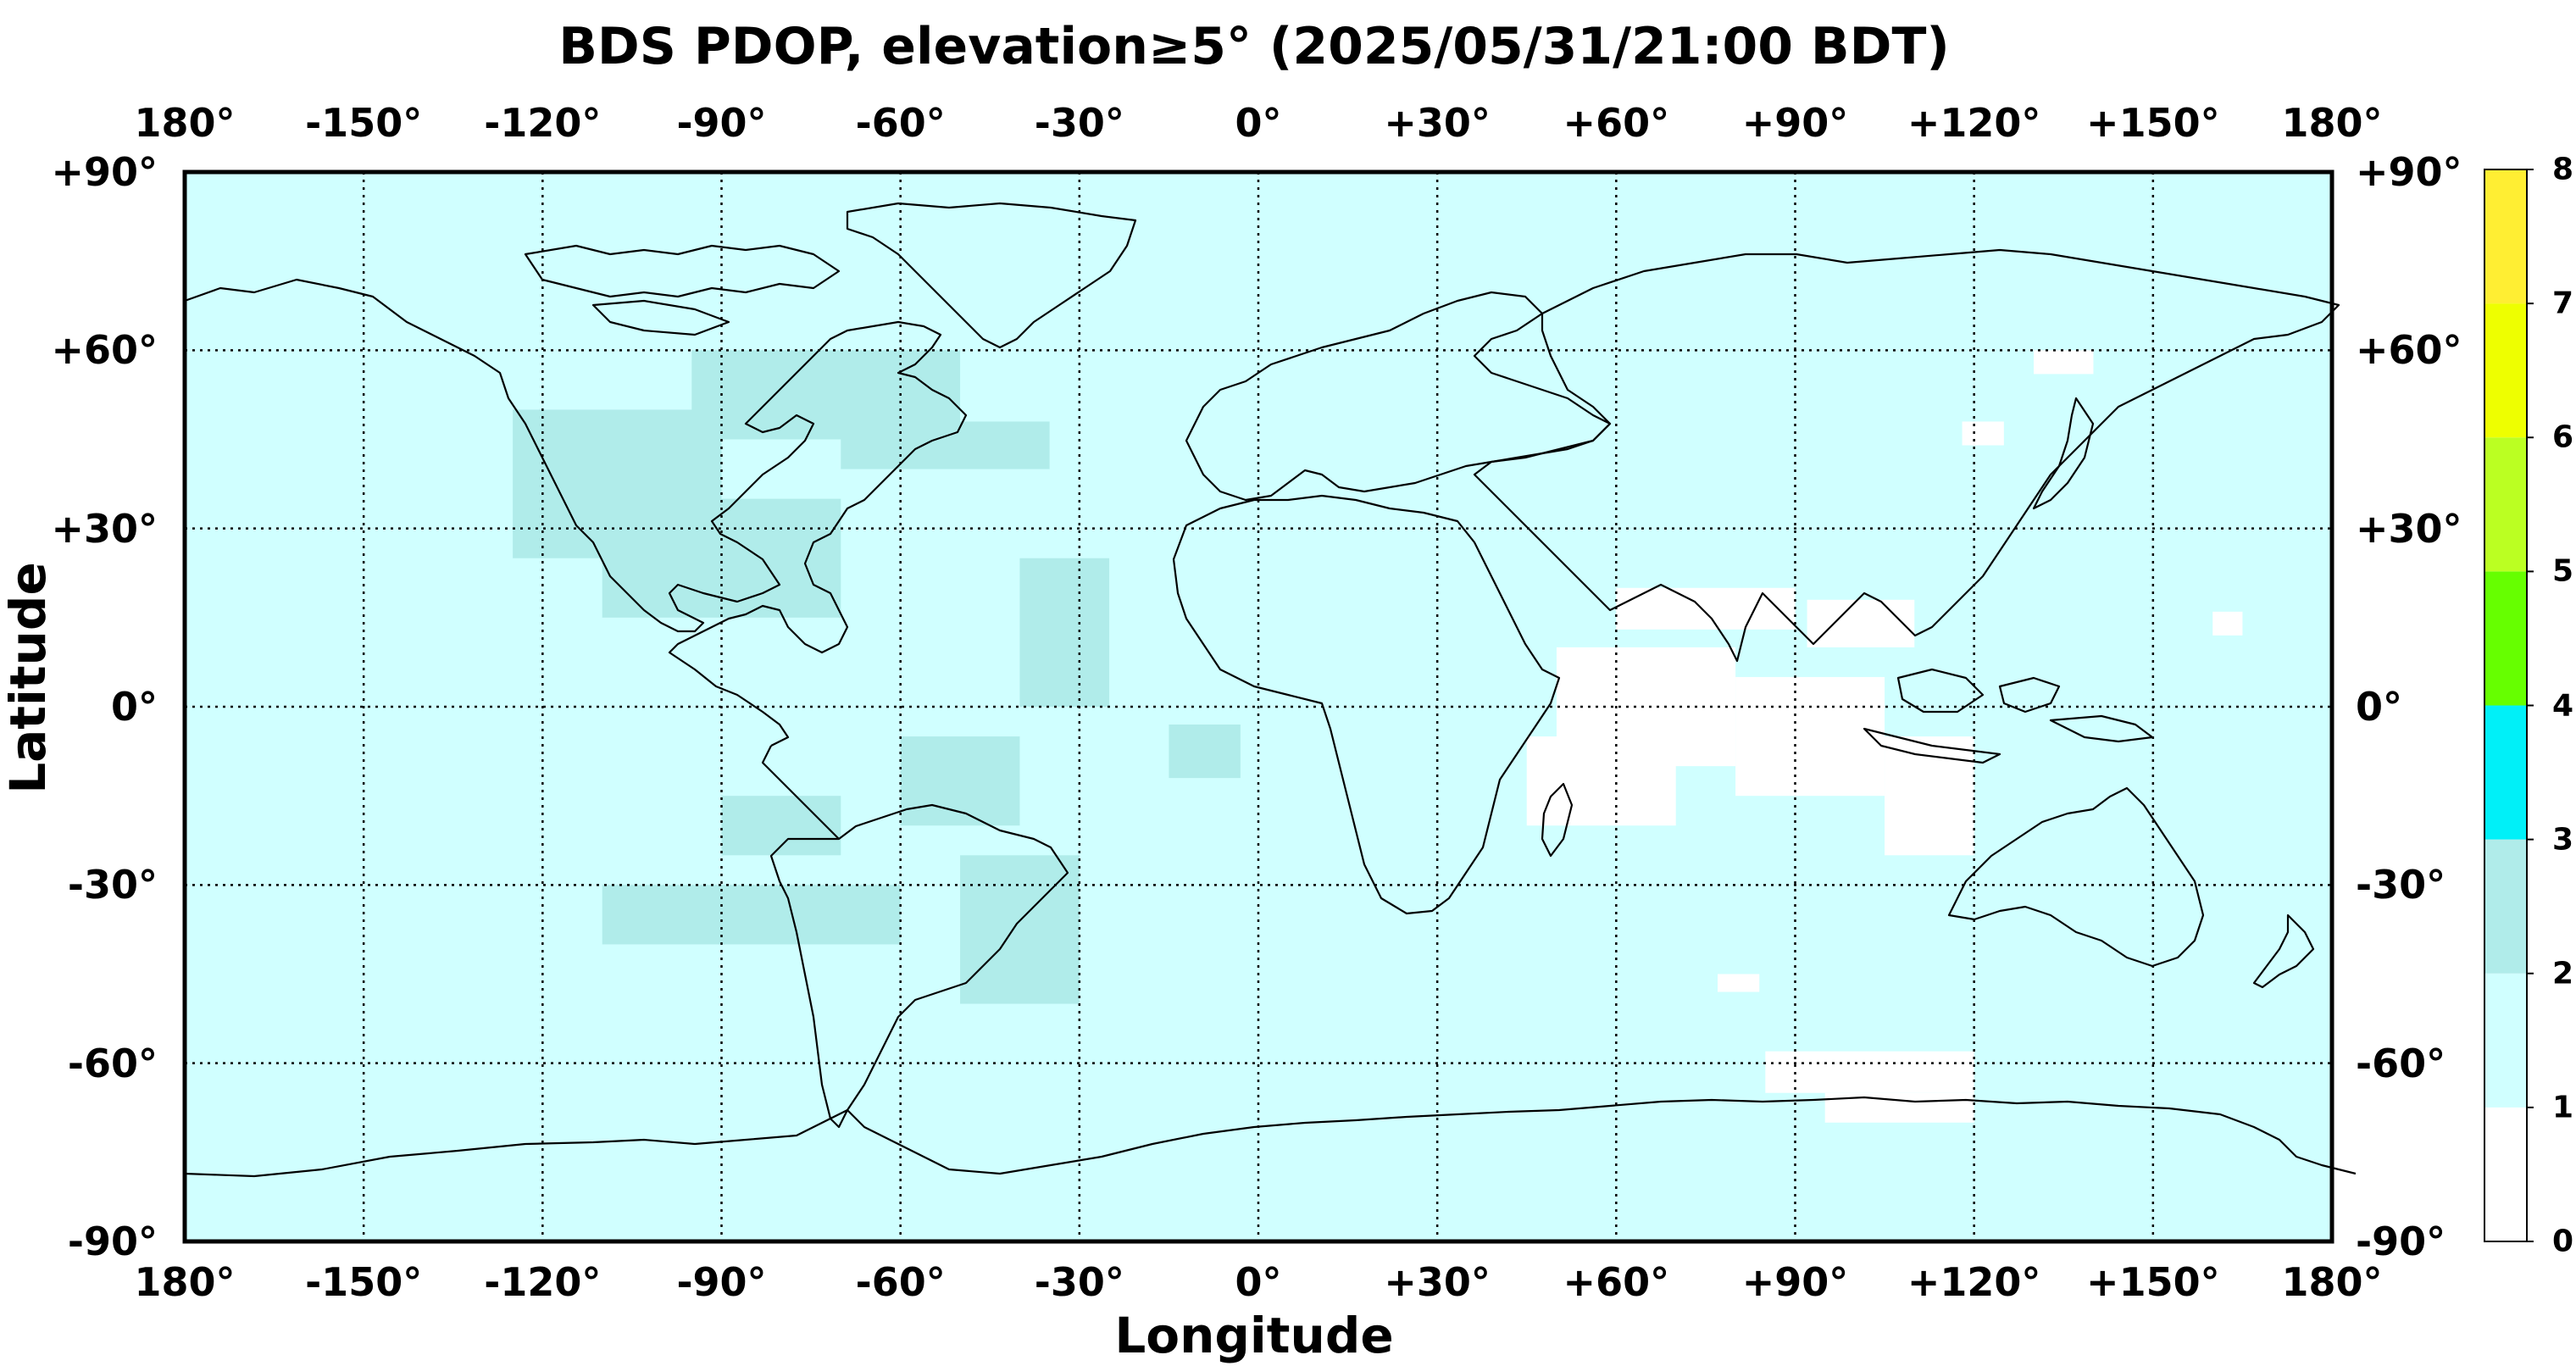  What do you see at coordinates (2008, 716) in the screenshot?
I see `coastline-southeast-asia-islands` at bounding box center [2008, 716].